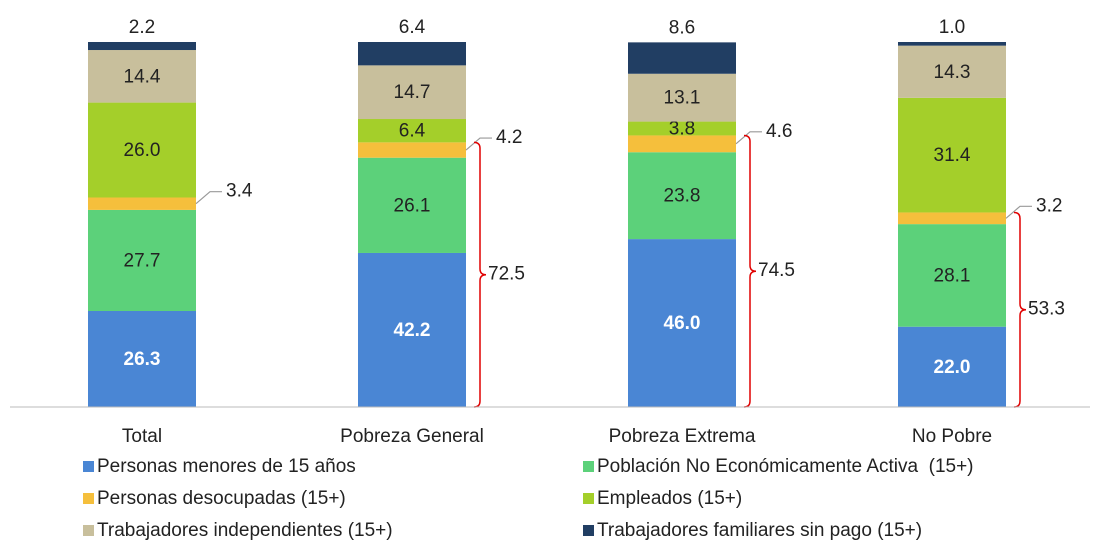 Image resolution: width=1095 pixels, height=547 pixels. What do you see at coordinates (142, 436) in the screenshot?
I see `x-tick-label: Total` at bounding box center [142, 436].